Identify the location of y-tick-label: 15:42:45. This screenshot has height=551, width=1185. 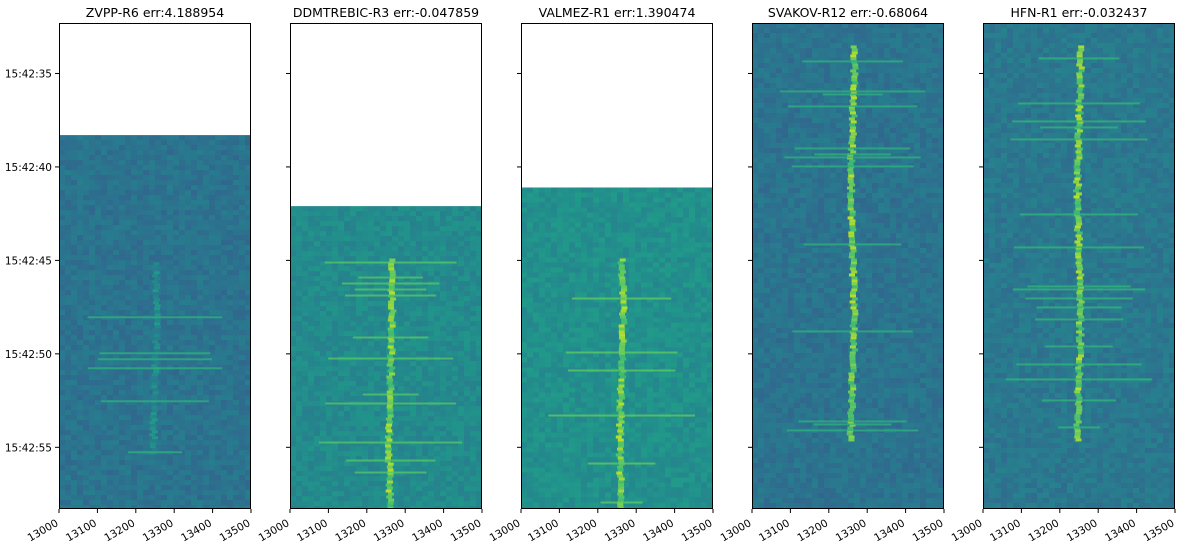
(28, 261).